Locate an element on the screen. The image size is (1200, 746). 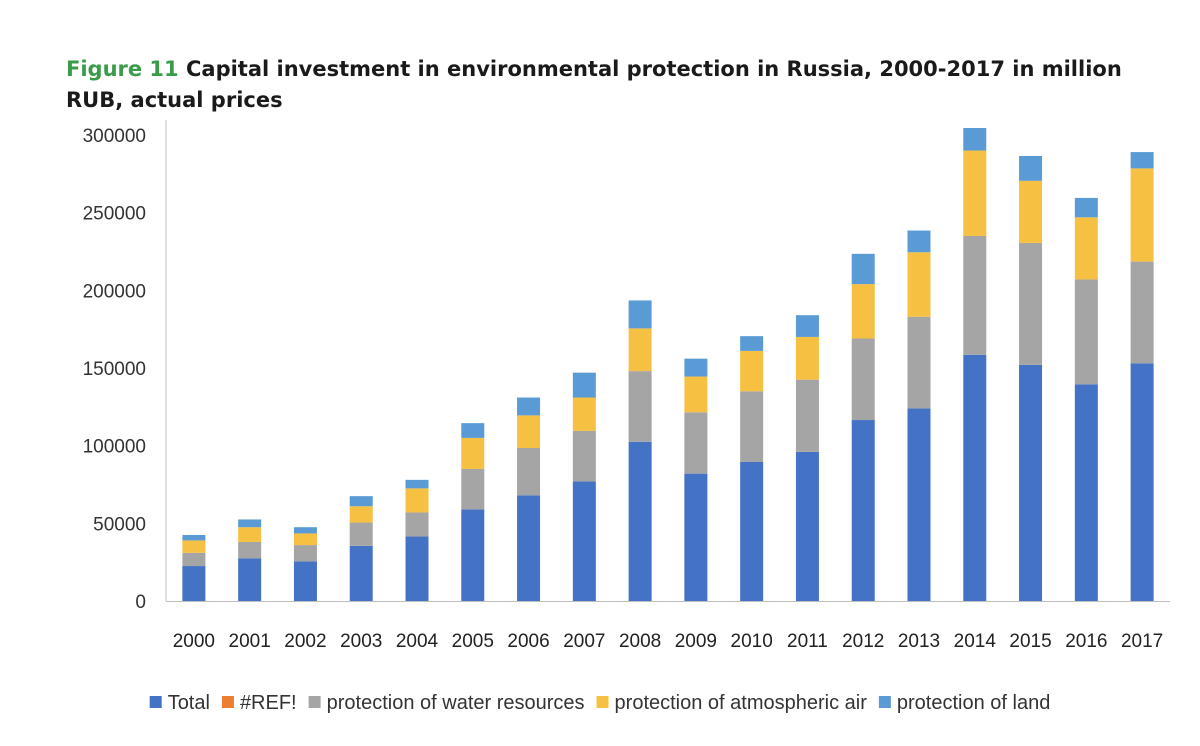
legend-item: protection of atmospheric air is located at coordinates (732, 703).